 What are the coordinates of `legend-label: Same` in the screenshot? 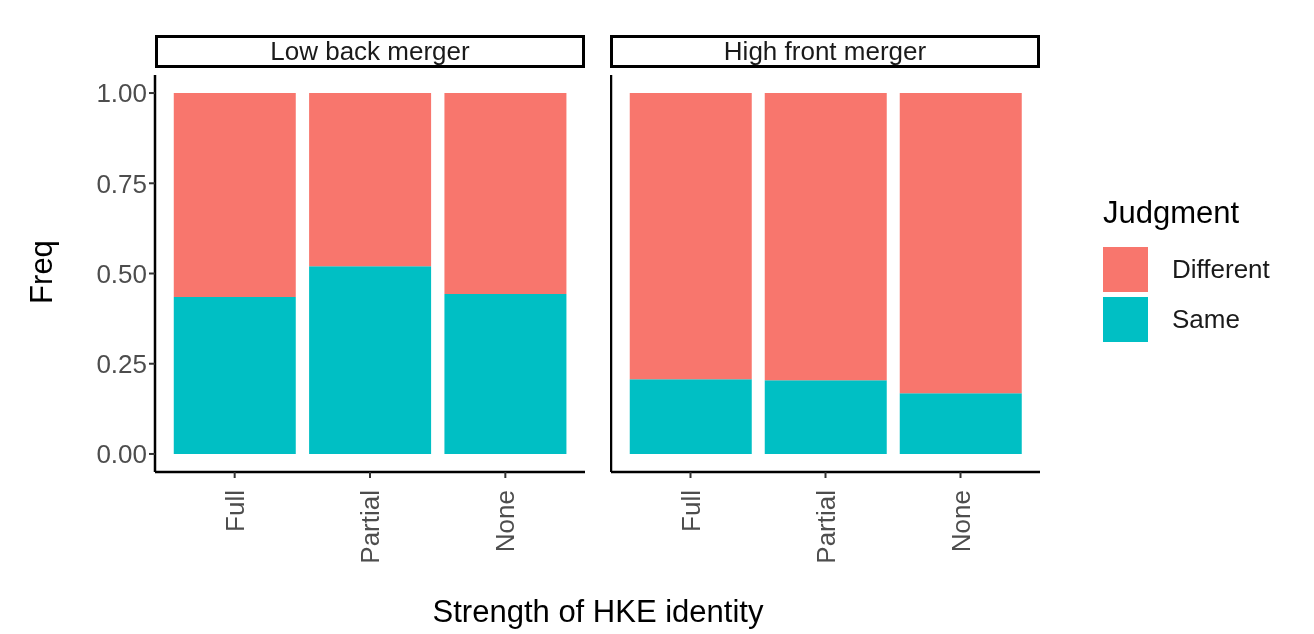 It's located at (1206, 319).